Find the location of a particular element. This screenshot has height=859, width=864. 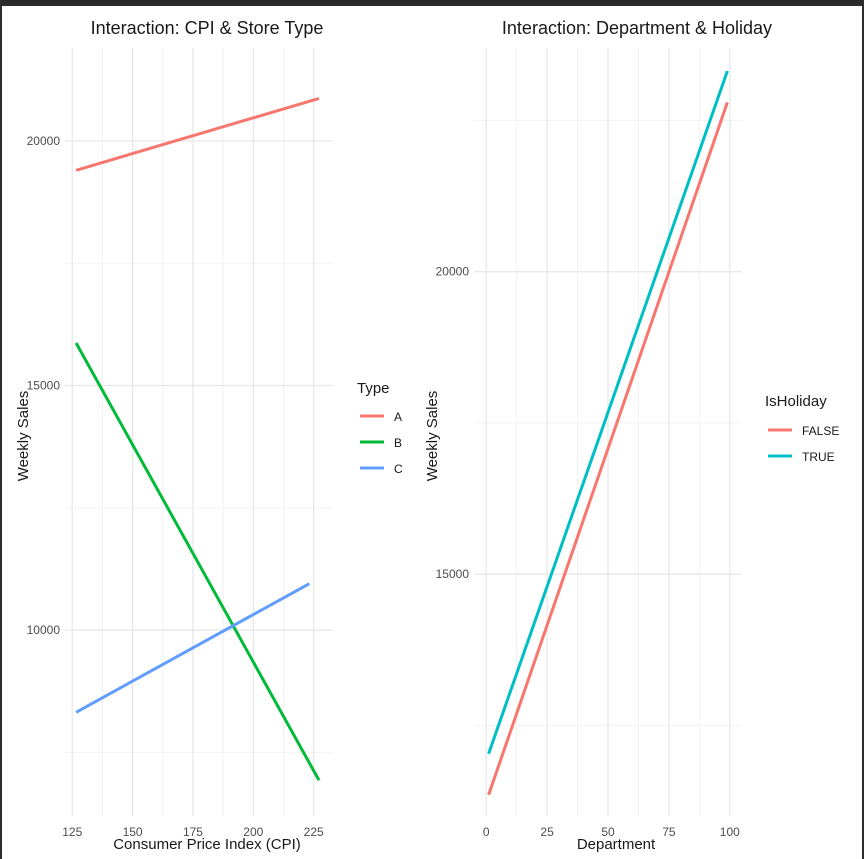

legend-title: IsHoliday is located at coordinates (796, 401).